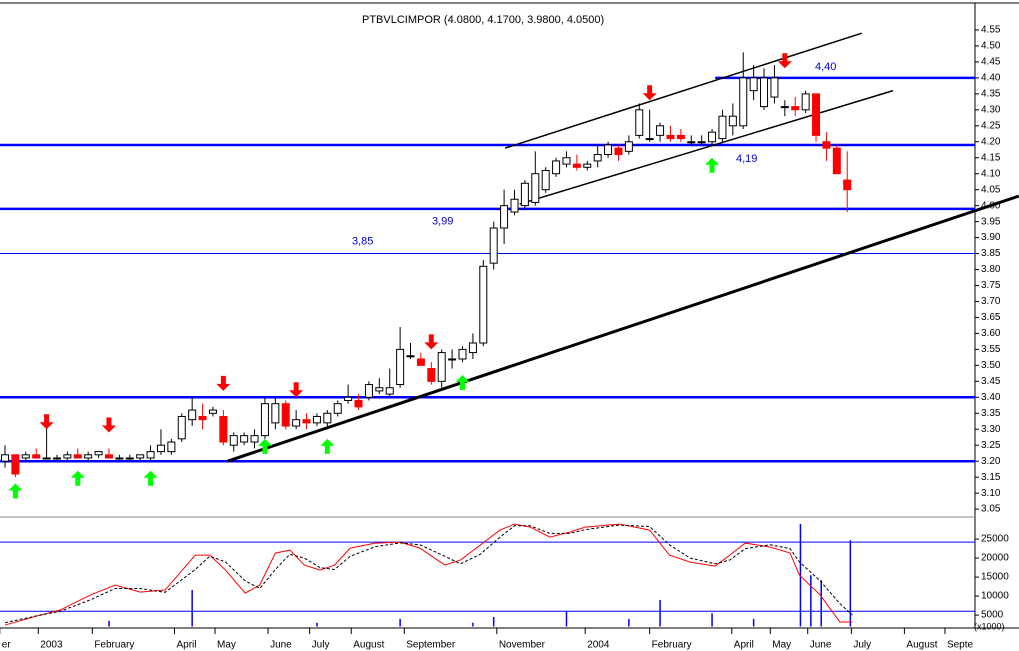  I want to click on x-tick-label: November, so click(522, 645).